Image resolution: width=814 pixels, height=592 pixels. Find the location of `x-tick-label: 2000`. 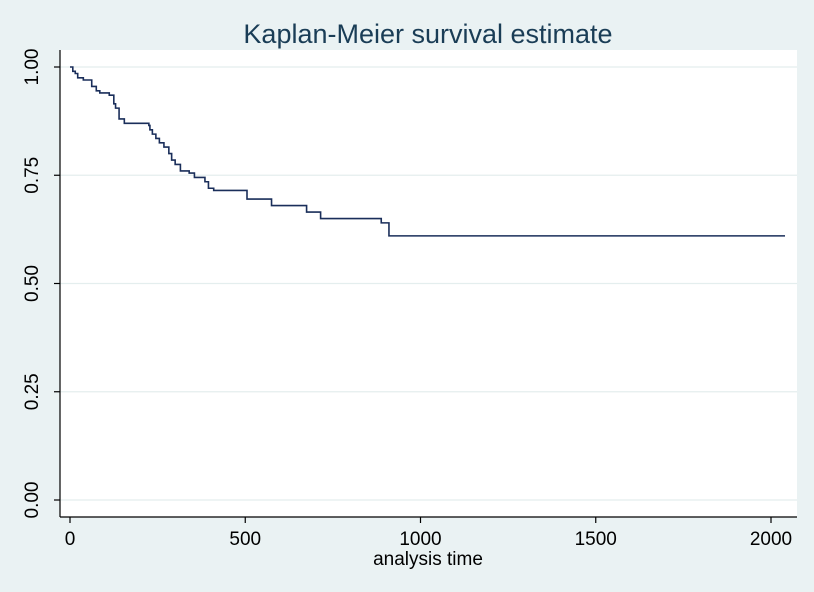

x-tick-label: 2000 is located at coordinates (771, 539).